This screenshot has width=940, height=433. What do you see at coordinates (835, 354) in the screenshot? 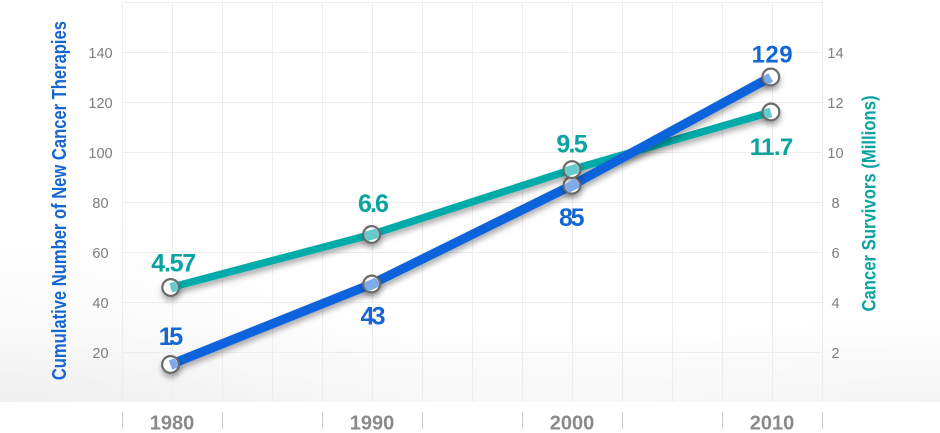
I see `svg-text: 2` at bounding box center [835, 354].